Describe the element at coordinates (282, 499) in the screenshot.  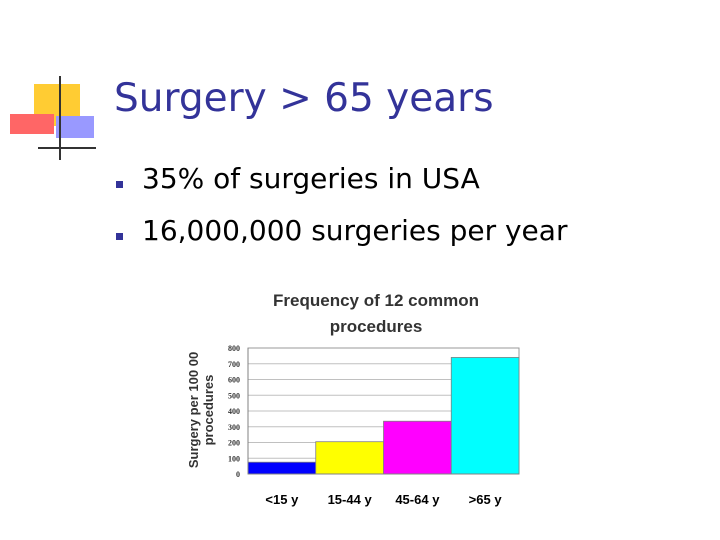
I see `x-tick-label: <15 y` at that location.